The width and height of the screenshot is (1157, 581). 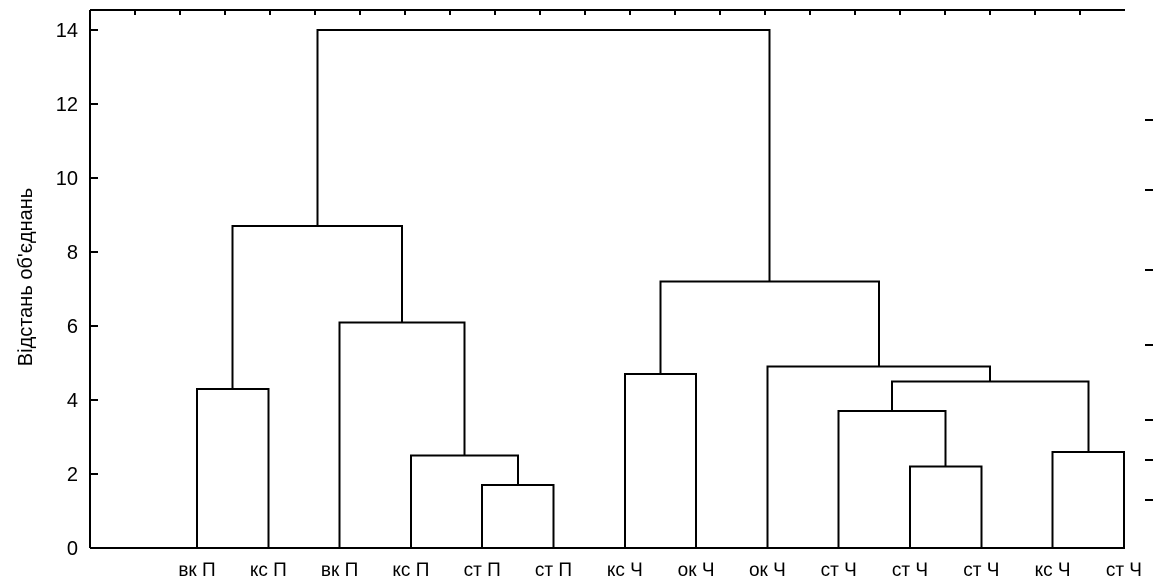 What do you see at coordinates (26, 277) in the screenshot?
I see `y-axis-title: Відстань об'єднань` at bounding box center [26, 277].